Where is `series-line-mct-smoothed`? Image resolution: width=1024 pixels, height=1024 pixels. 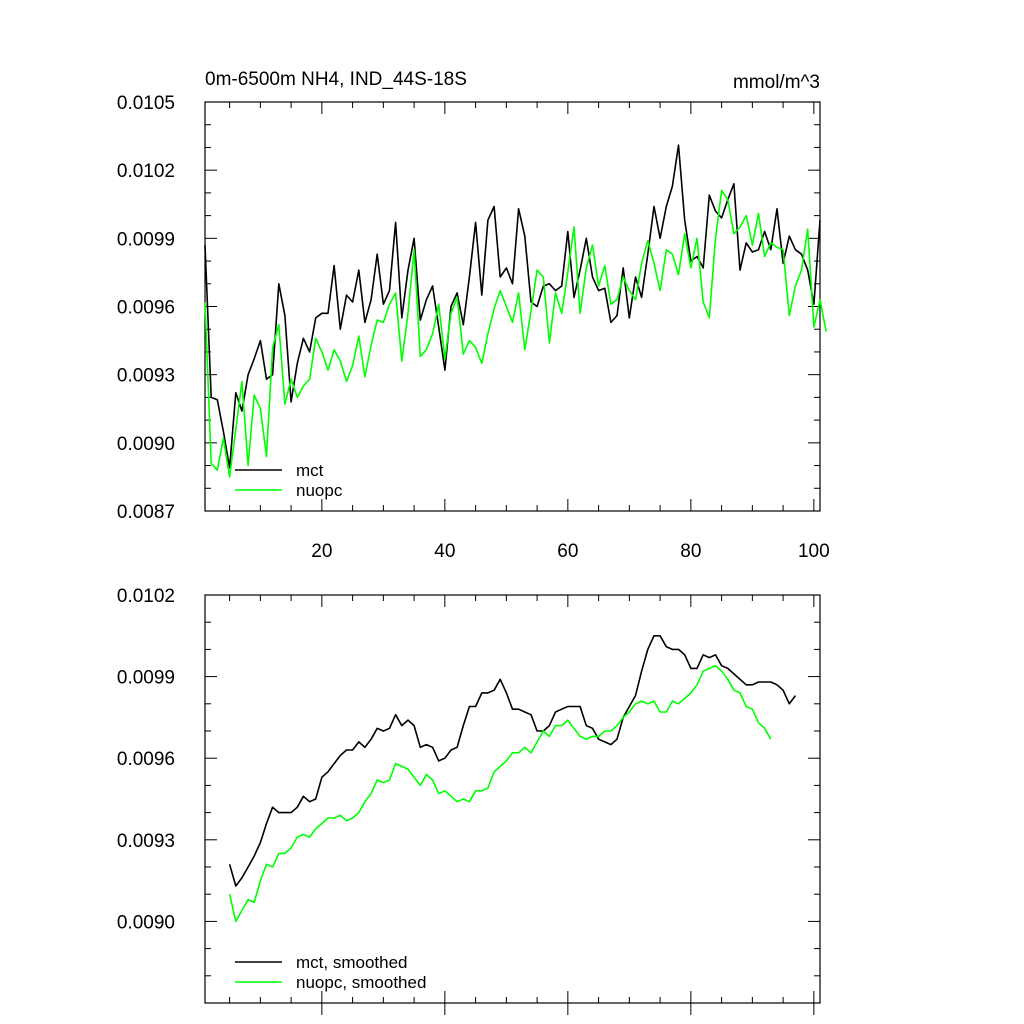
series-line-mct-smoothed is located at coordinates (512, 760).